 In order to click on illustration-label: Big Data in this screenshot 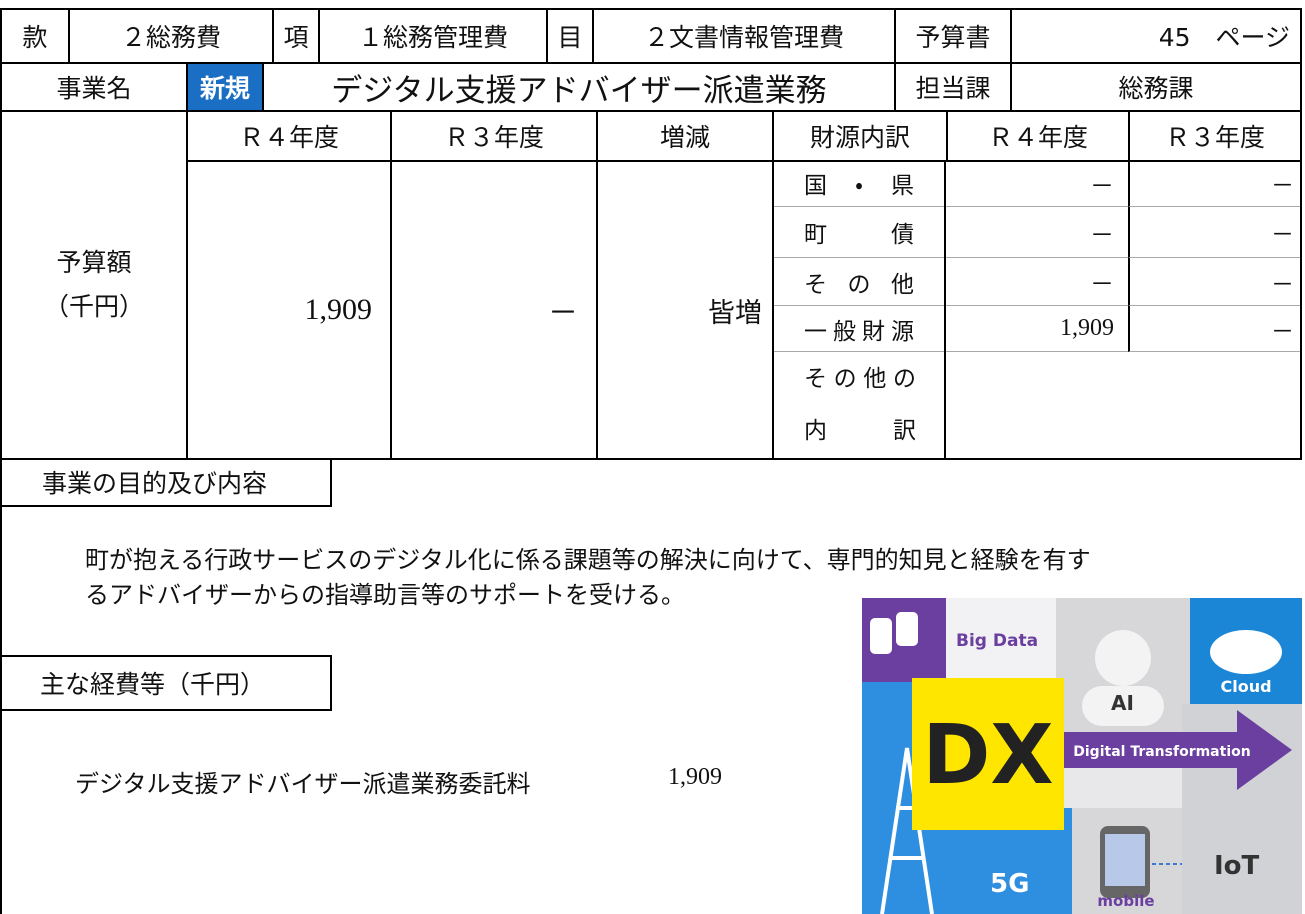, I will do `click(997, 641)`.